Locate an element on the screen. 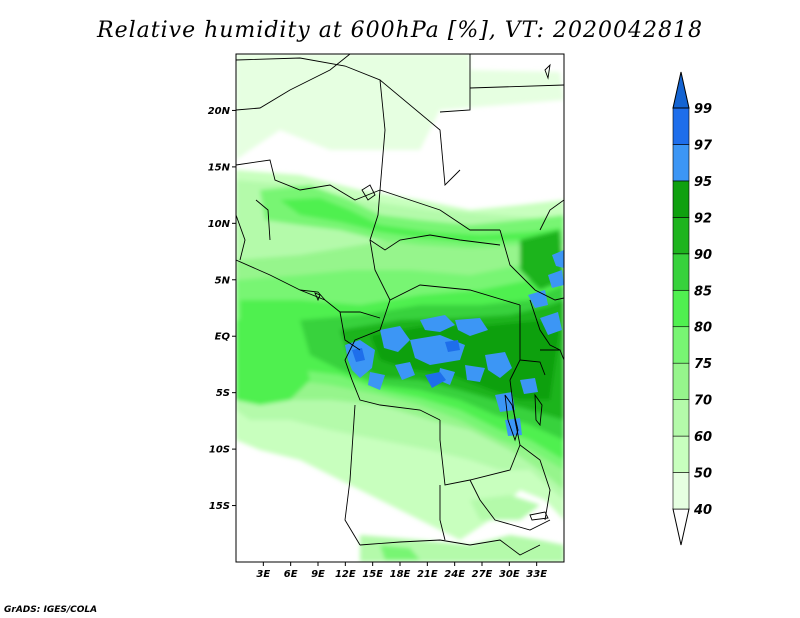  lon-tick-label: 30E is located at coordinates (509, 574).